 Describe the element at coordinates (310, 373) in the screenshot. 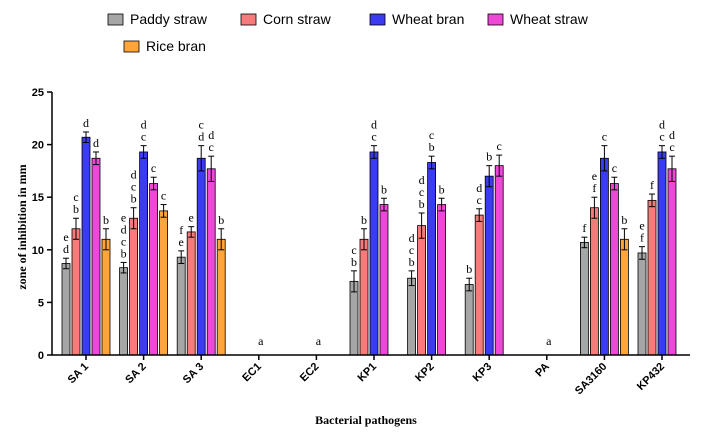

I see `x-tick-label: EC2` at that location.